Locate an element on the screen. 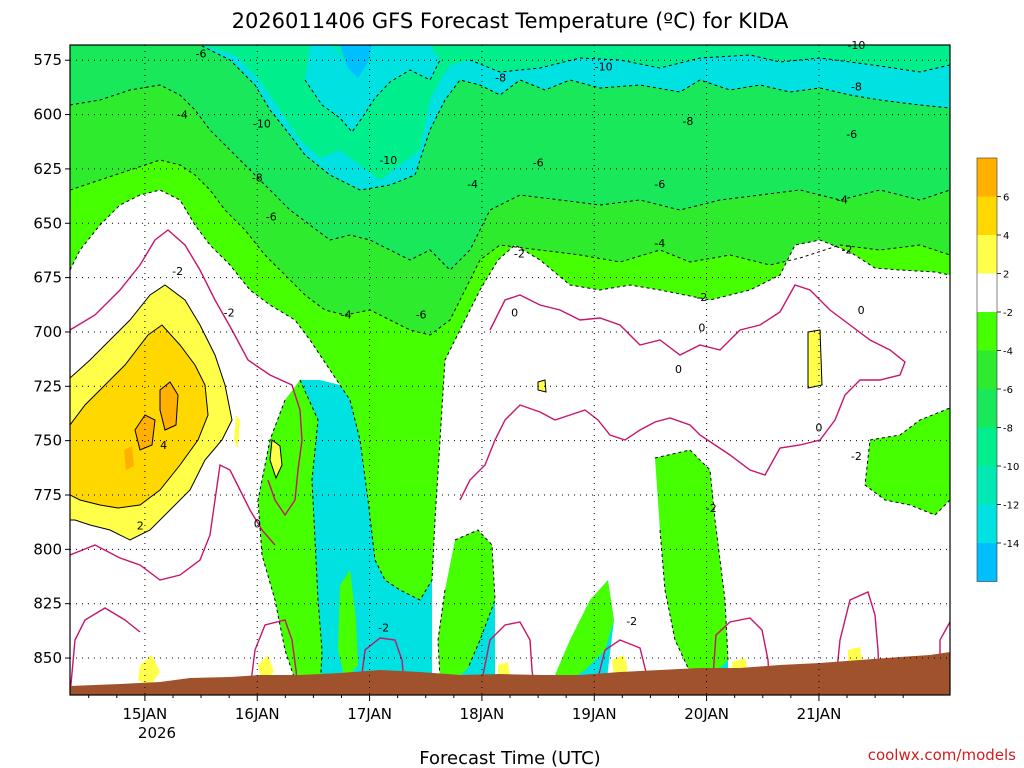  x-tick-label: 16JAN is located at coordinates (257, 714).